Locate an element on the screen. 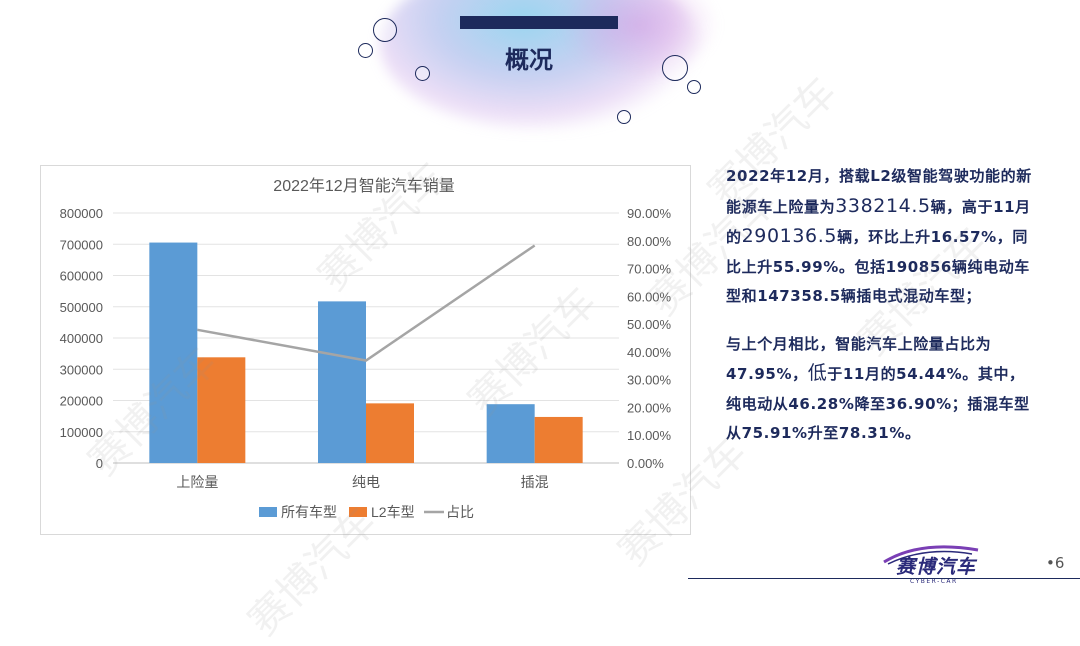  brand-logo: 赛博汽车 CYBER-CAR is located at coordinates (930, 563).